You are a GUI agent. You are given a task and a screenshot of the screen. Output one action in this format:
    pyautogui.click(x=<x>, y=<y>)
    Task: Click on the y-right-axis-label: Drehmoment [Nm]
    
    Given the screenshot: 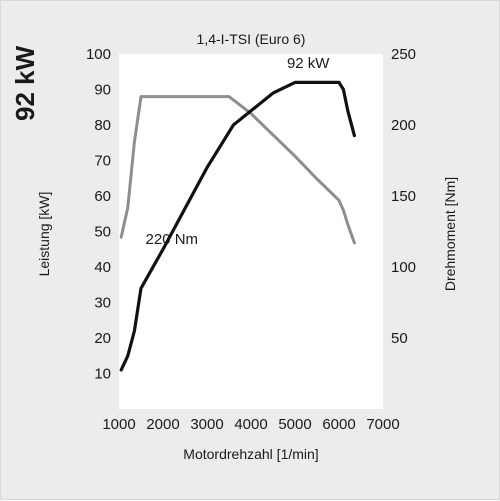 What is the action you would take?
    pyautogui.click(x=450, y=234)
    